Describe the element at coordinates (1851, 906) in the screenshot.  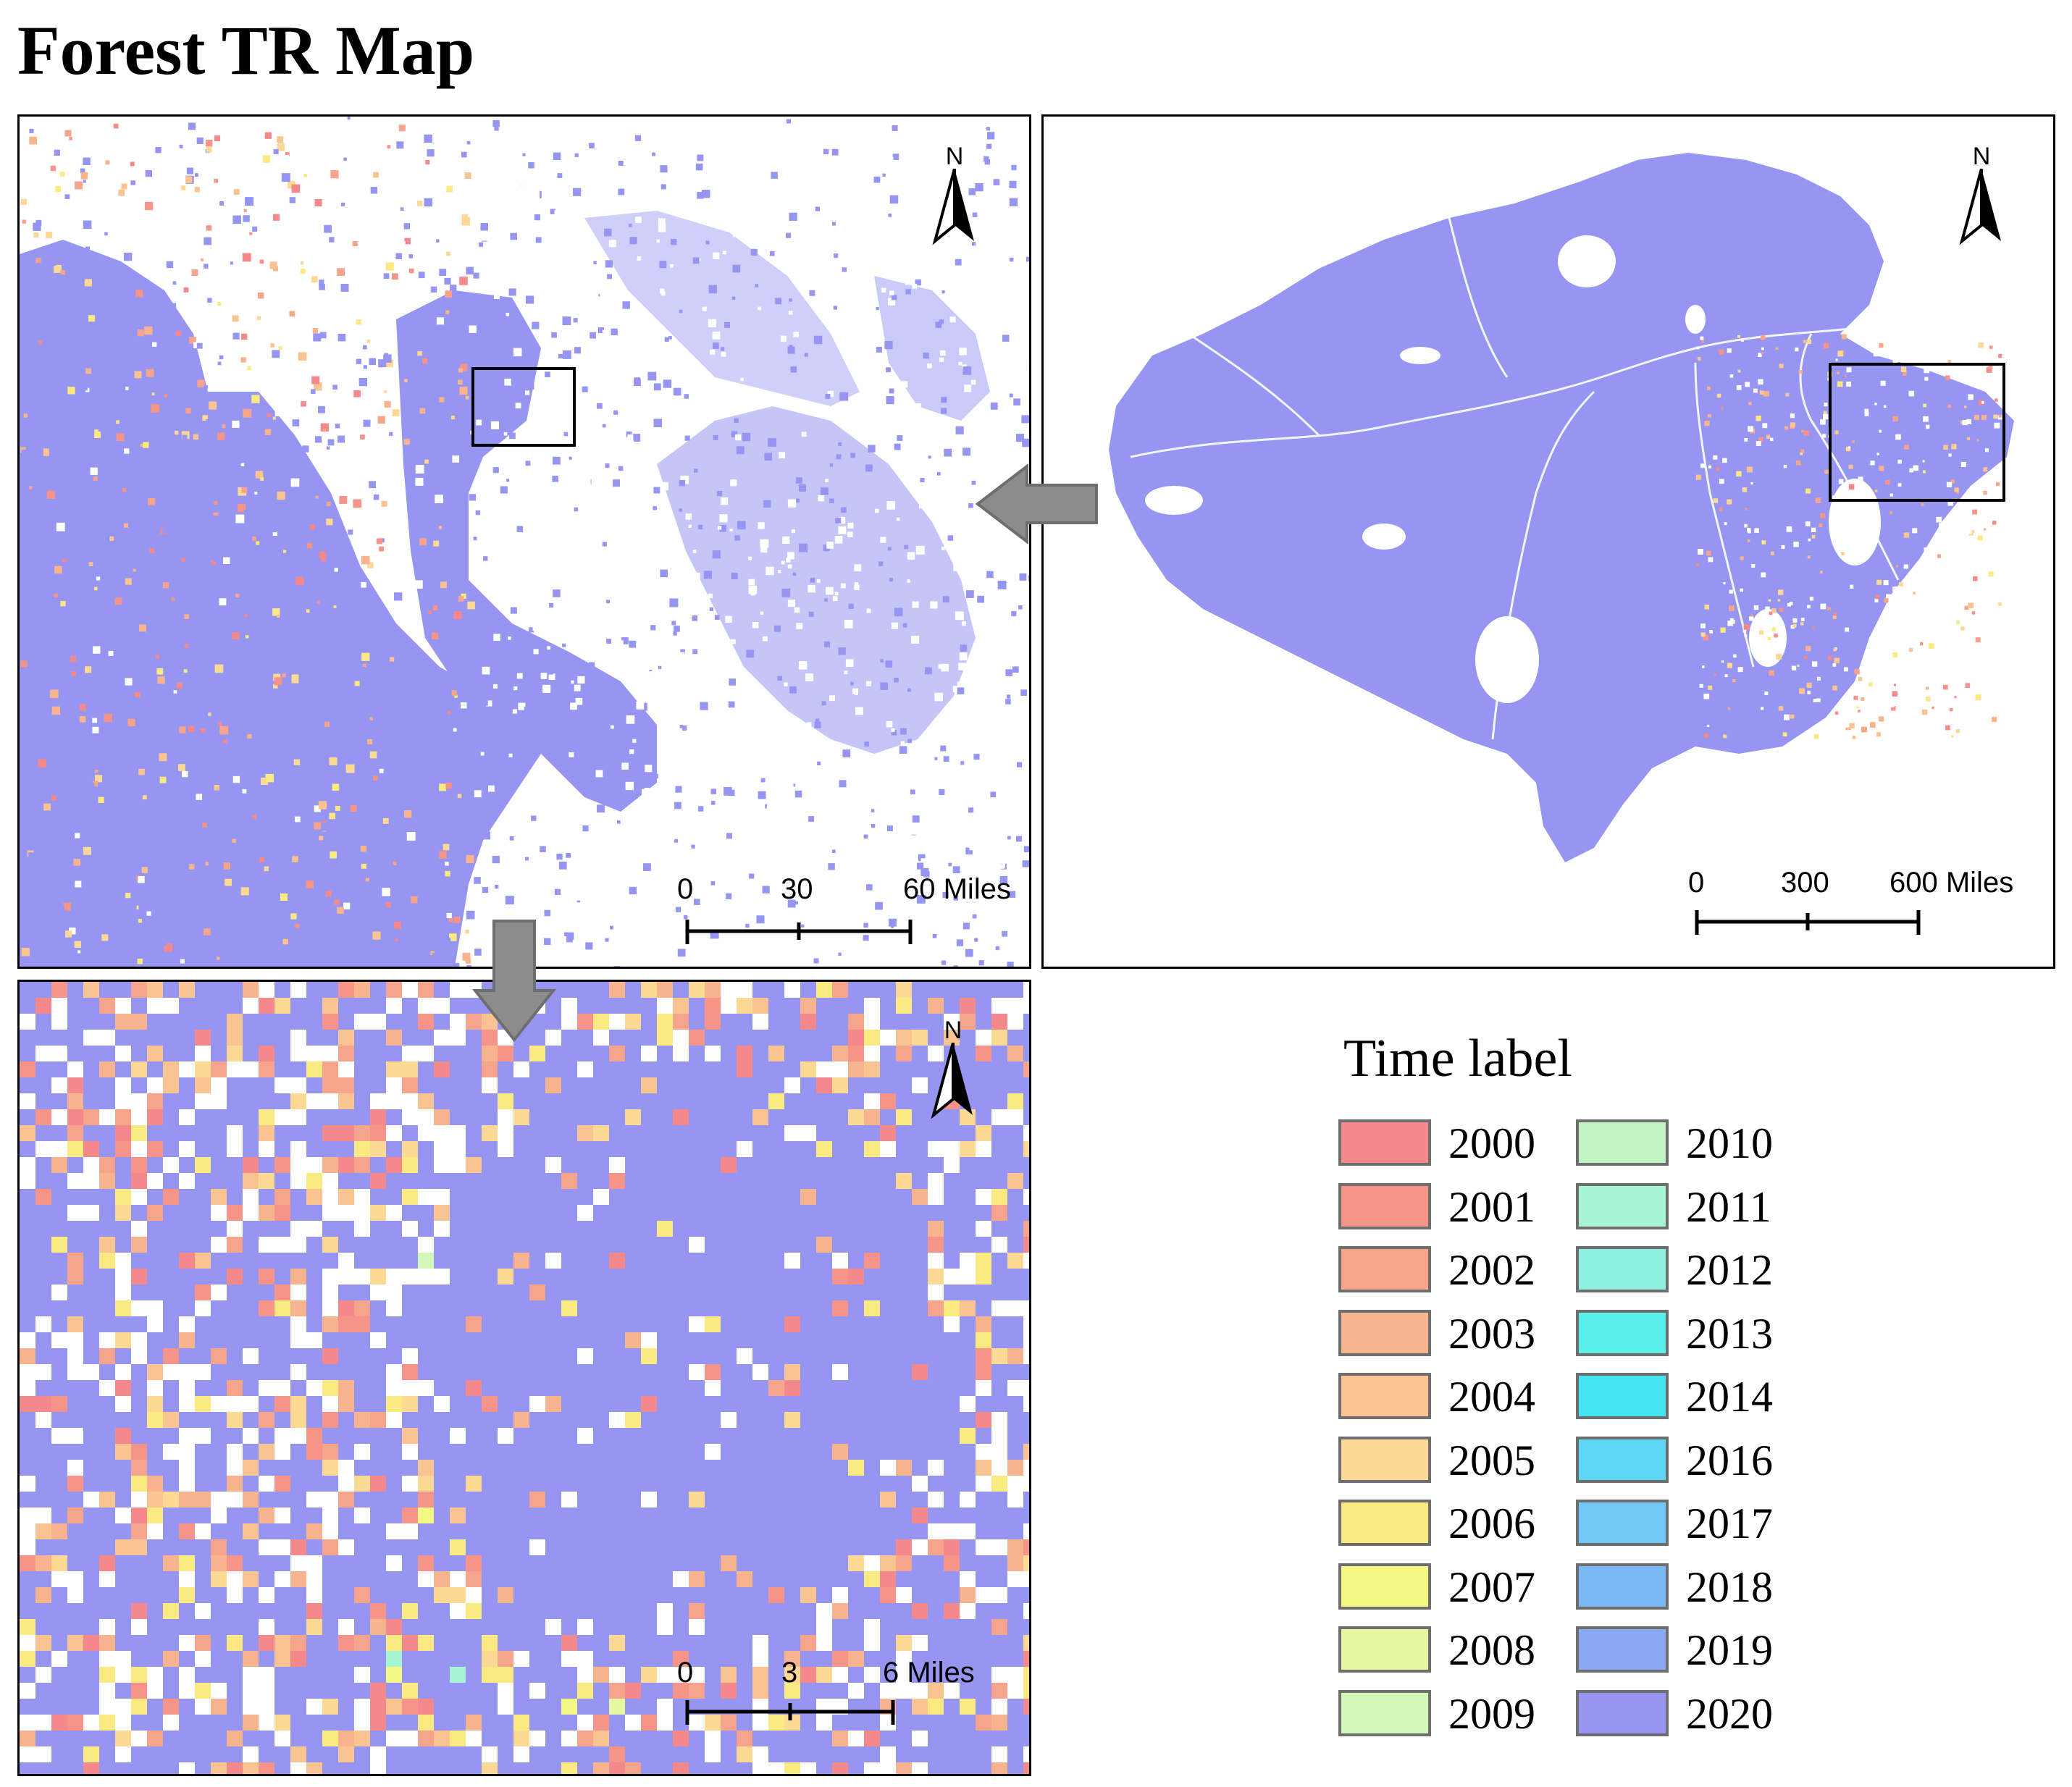
I see `scale-bar: 0 300 600 Miles` at that location.